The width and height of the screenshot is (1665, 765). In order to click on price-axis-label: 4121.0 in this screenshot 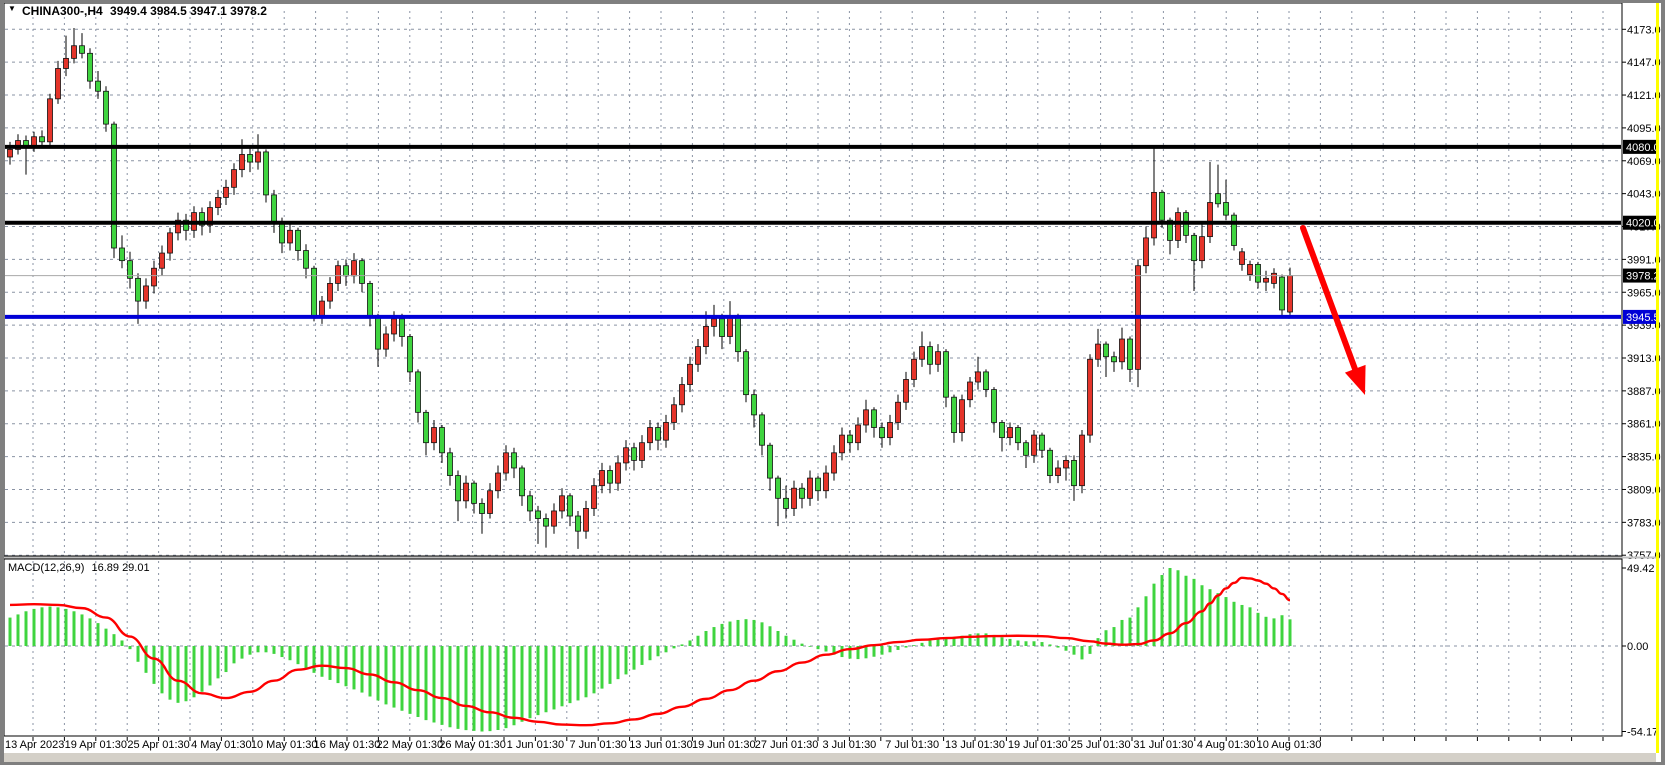, I will do `click(1644, 96)`.